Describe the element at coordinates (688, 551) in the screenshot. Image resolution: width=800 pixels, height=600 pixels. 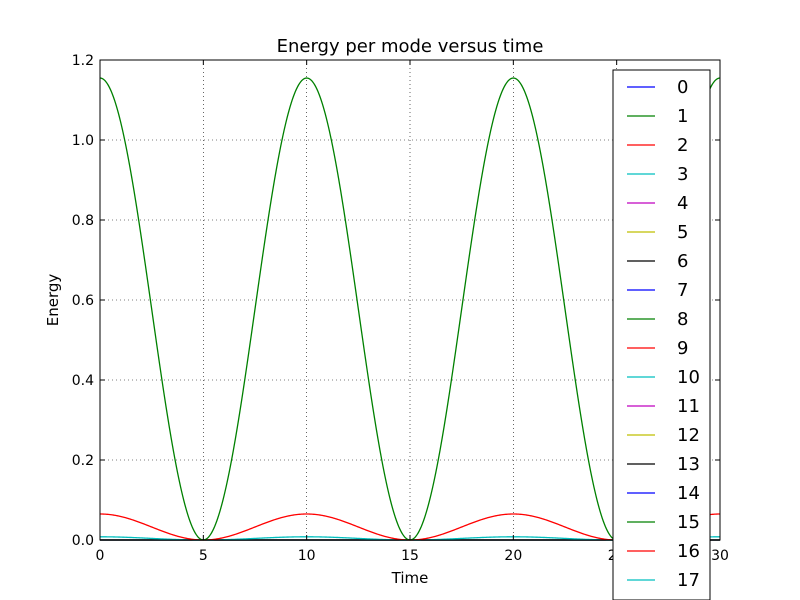
I see `legend-label-16: 16` at that location.